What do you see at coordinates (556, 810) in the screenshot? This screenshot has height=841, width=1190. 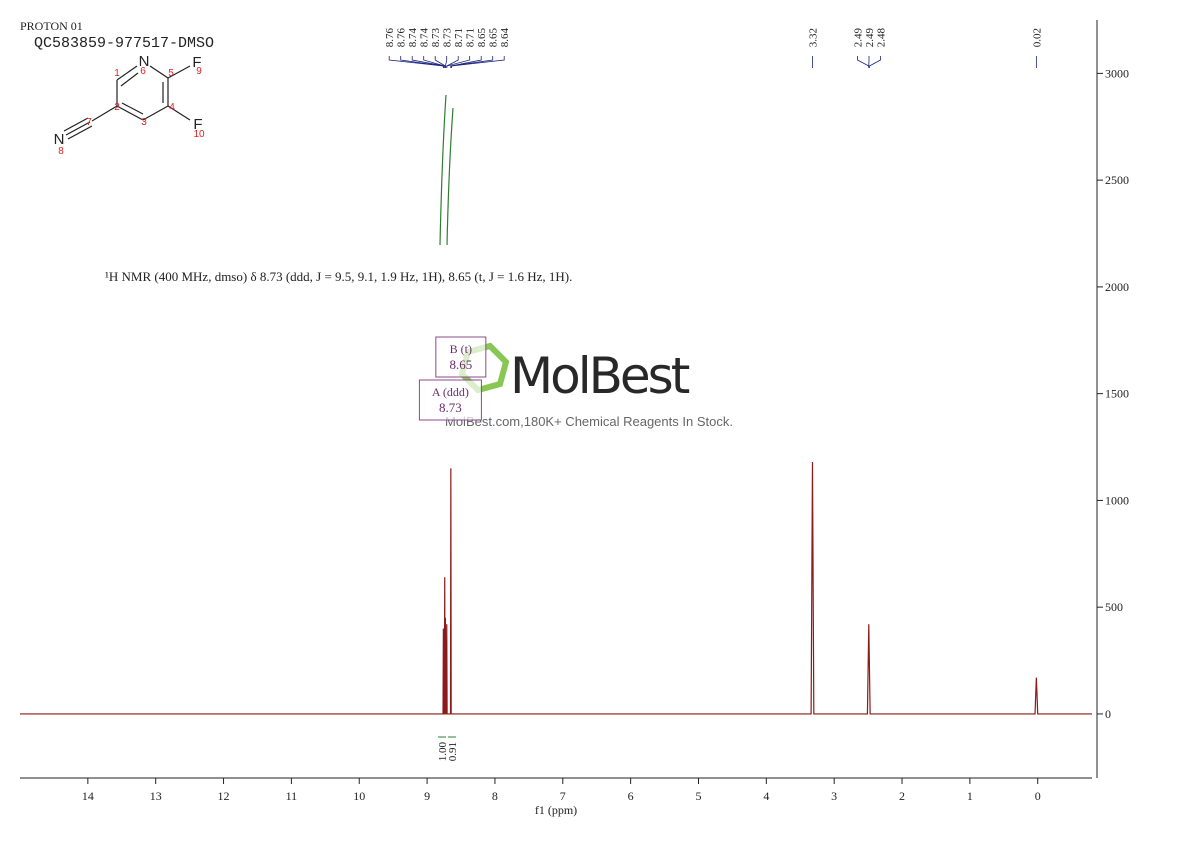 I see `x-axis-label: f1 (ppm)` at bounding box center [556, 810].